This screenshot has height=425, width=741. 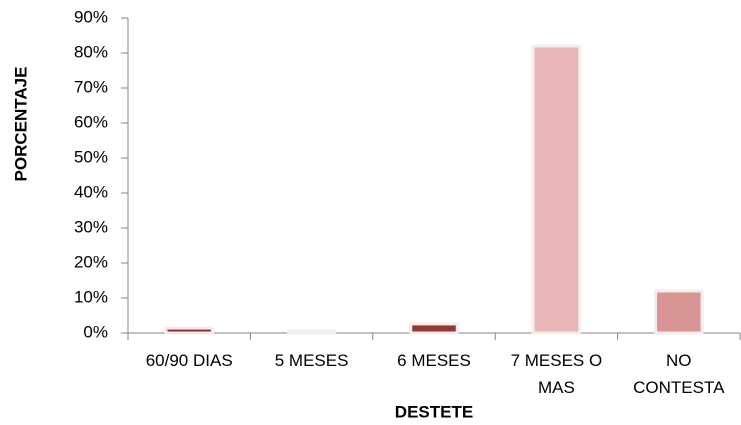 I want to click on x-tick-label: 5 MESES, so click(x=311, y=360).